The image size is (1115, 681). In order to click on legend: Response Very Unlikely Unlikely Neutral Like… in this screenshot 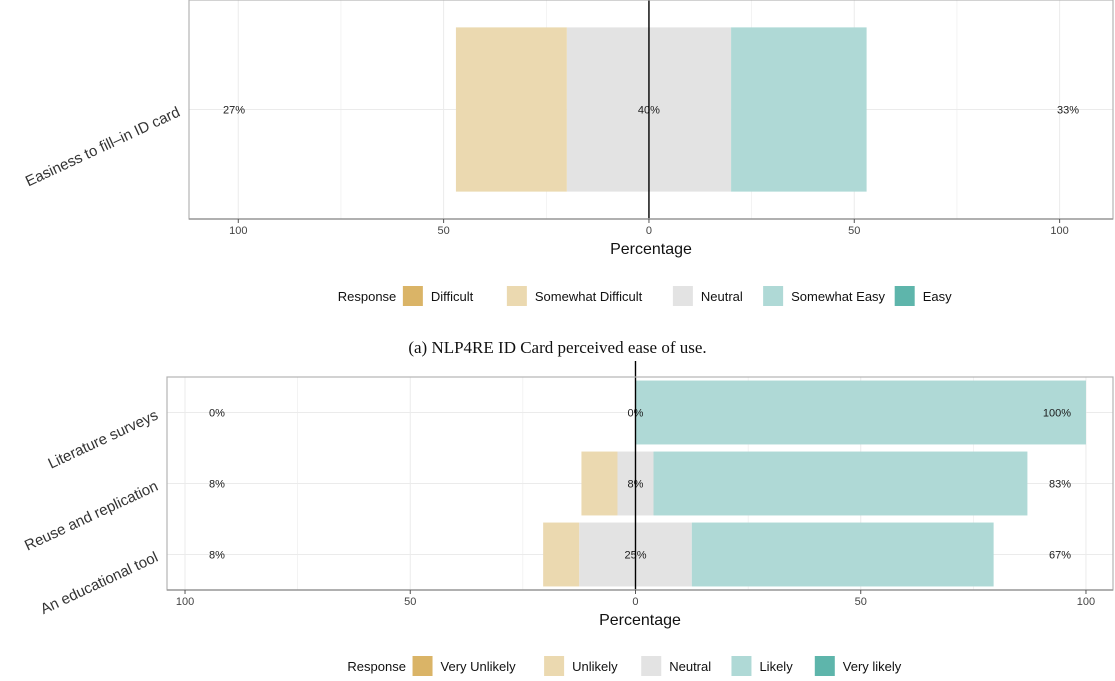, I will do `click(624, 666)`.